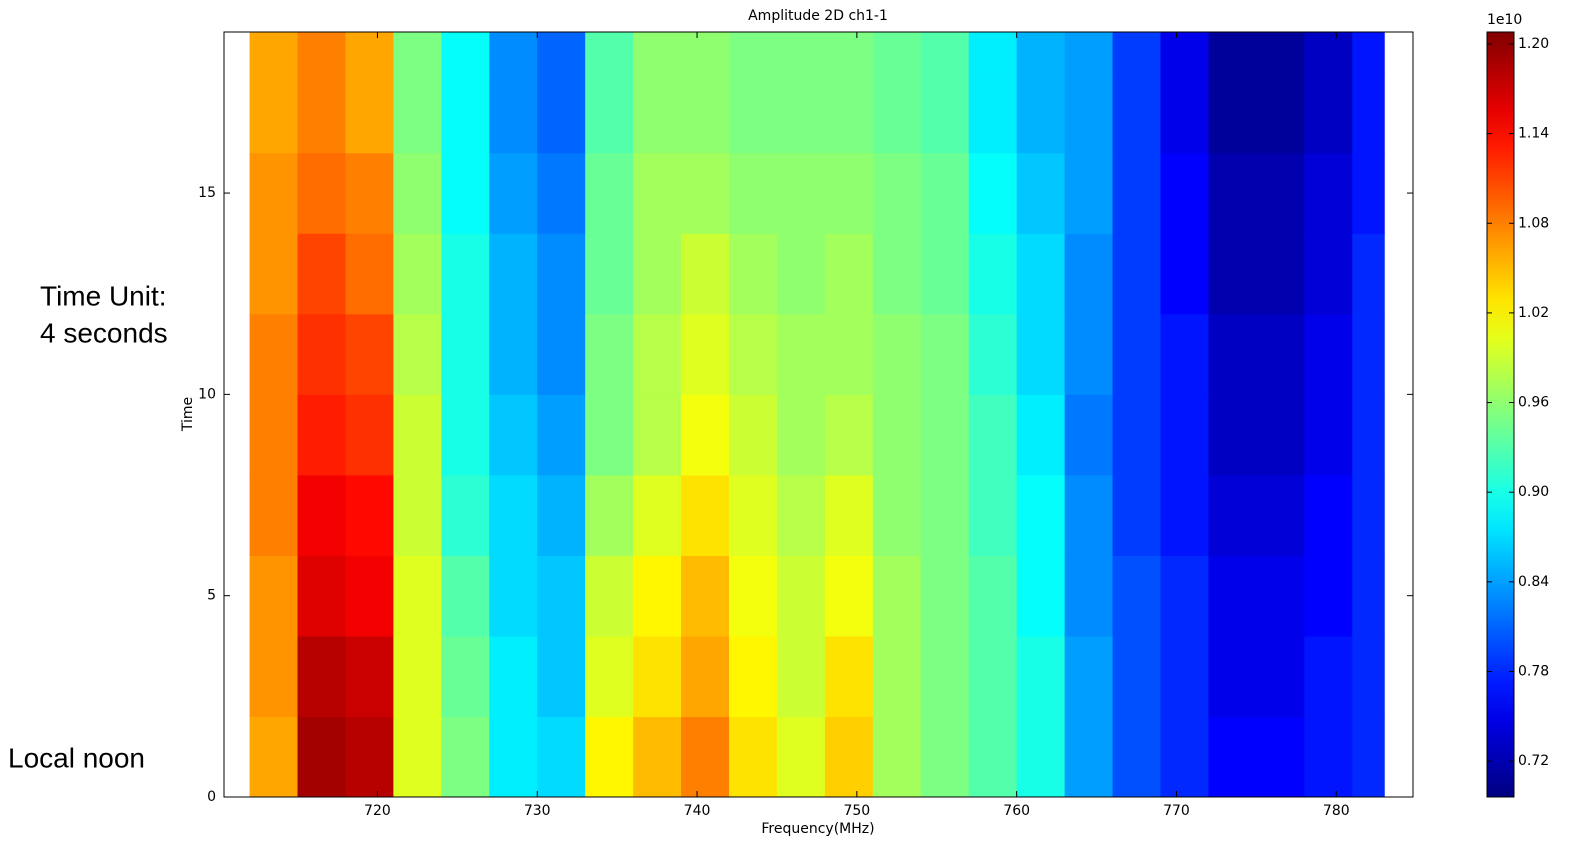 The width and height of the screenshot is (1574, 841). Describe the element at coordinates (1533, 44) in the screenshot. I see `colorbar-tick-label: 1.20` at that location.